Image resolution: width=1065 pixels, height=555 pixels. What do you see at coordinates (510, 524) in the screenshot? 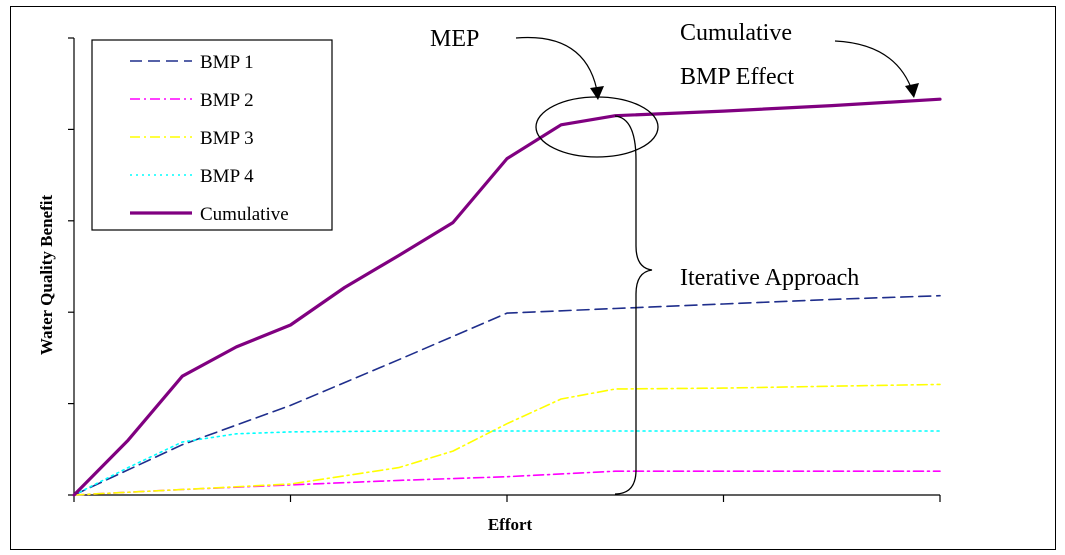
I see `x-axis-label: Effort` at bounding box center [510, 524].